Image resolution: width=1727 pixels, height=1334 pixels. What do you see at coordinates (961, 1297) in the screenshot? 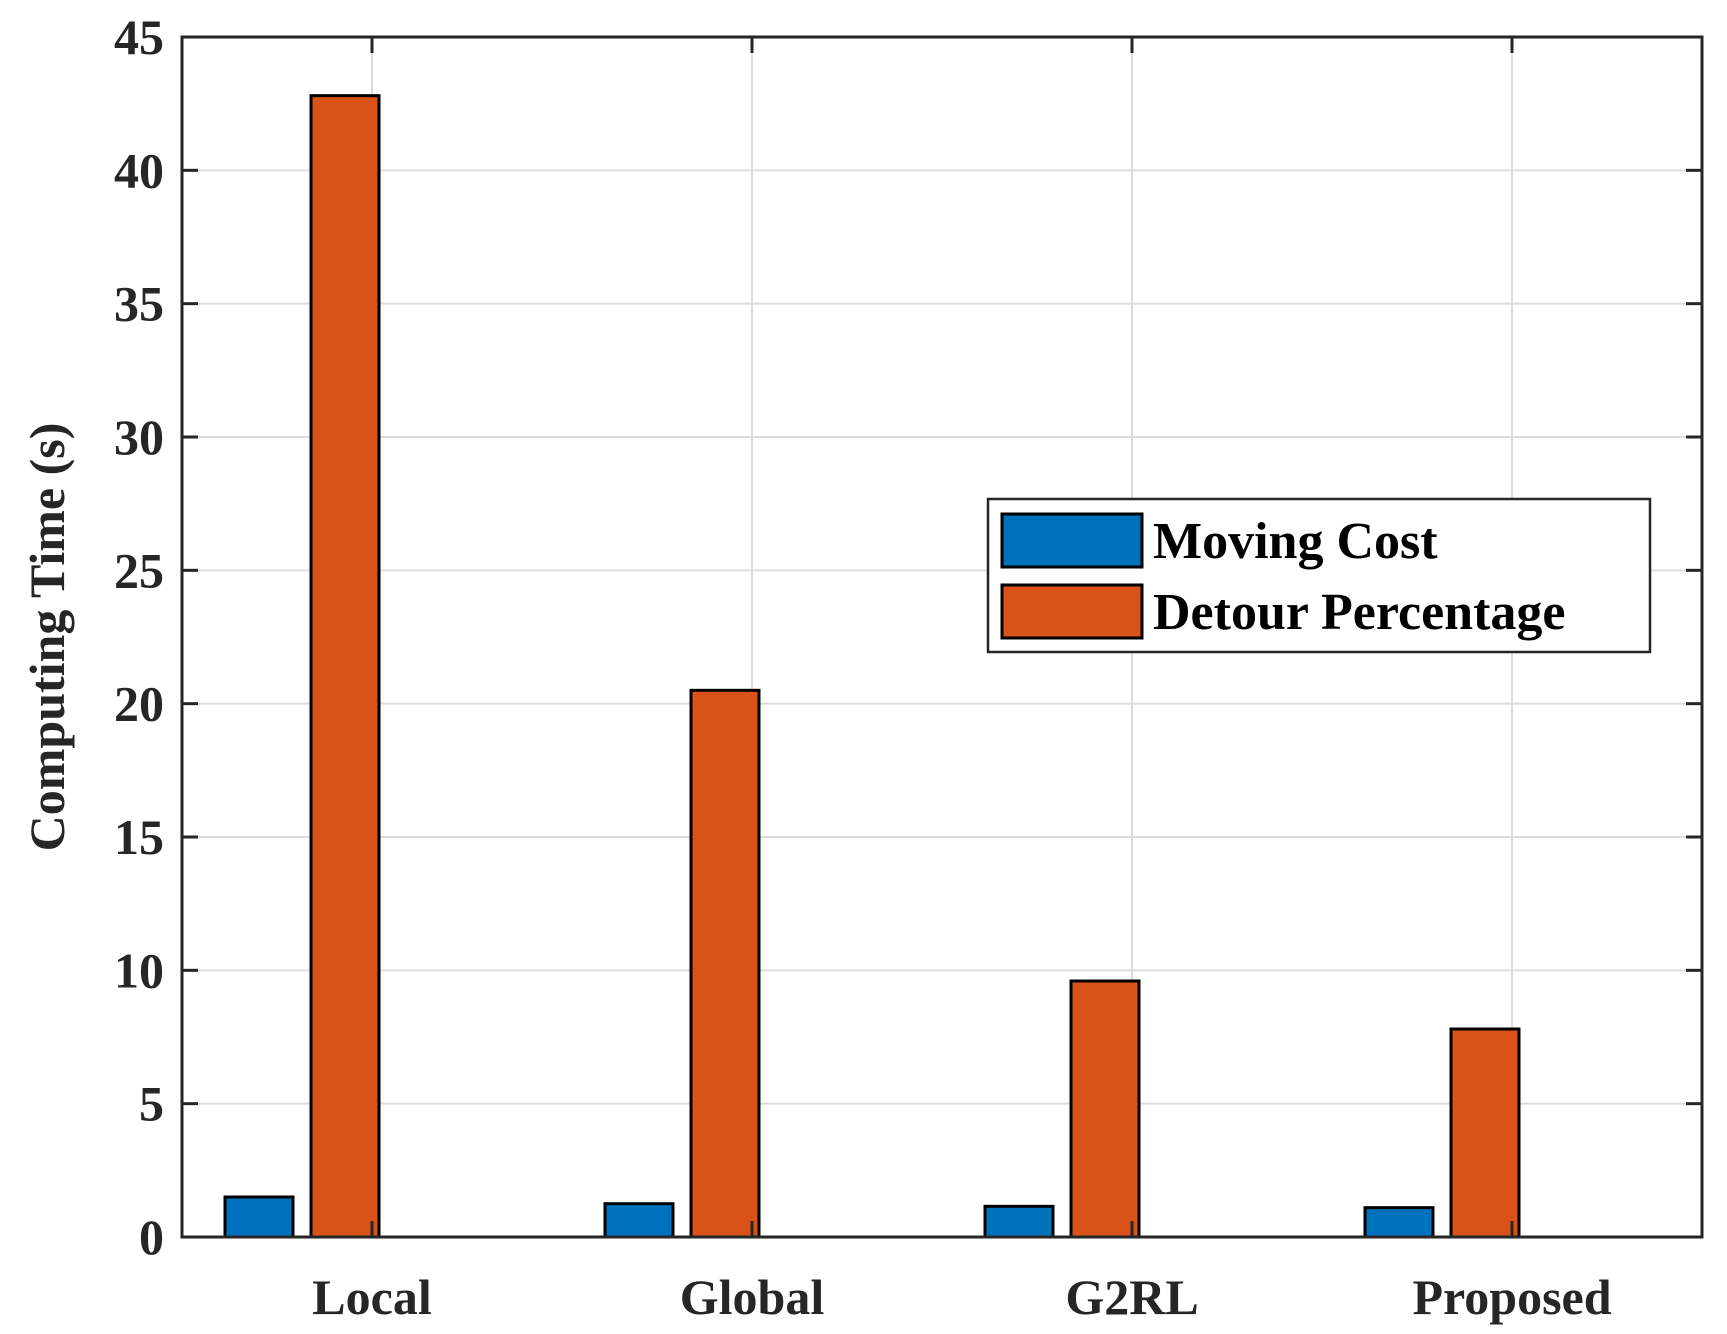
I see `x-tick-labels: Local Global G2RL Proposed` at bounding box center [961, 1297].